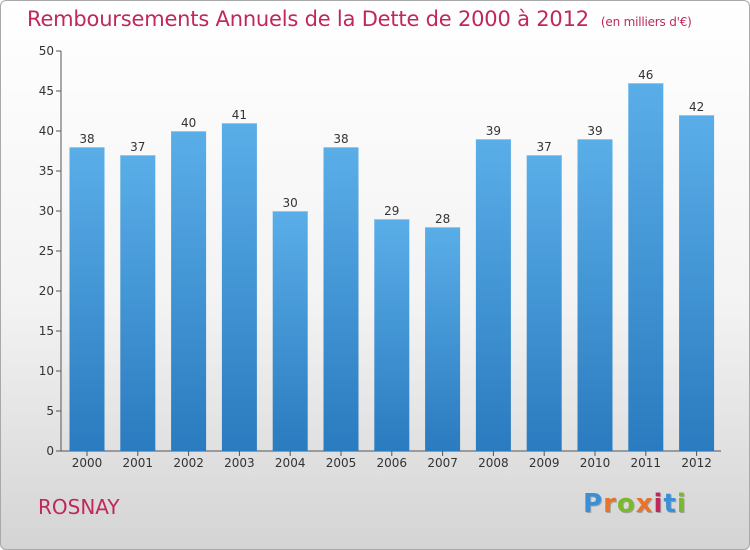 The image size is (750, 550). I want to click on y-tick-label: 5, so click(50, 411).